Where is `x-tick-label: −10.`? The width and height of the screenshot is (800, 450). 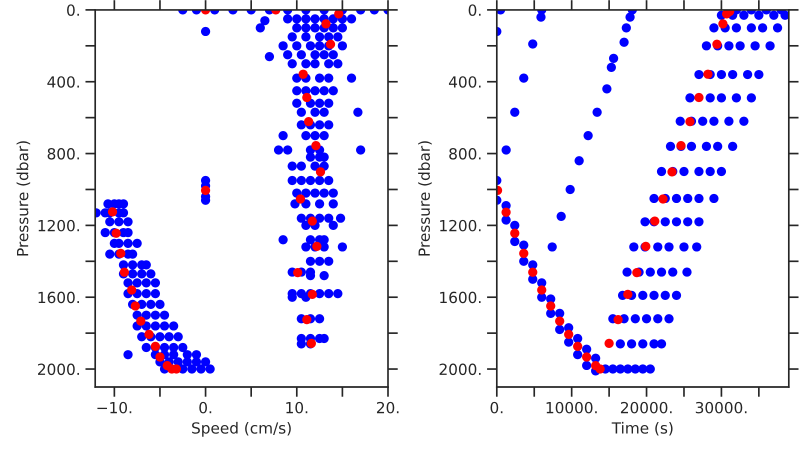
x-tick-label: −10. is located at coordinates (114, 408).